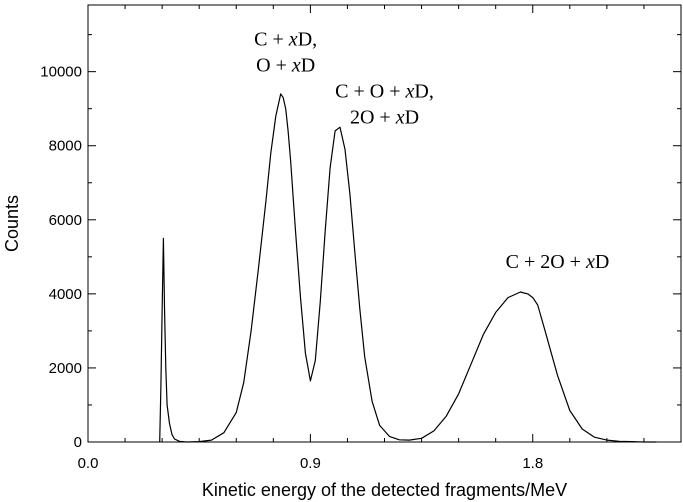 Image resolution: width=683 pixels, height=502 pixels. What do you see at coordinates (285, 66) in the screenshot?
I see `peak-annotation: O + xD` at bounding box center [285, 66].